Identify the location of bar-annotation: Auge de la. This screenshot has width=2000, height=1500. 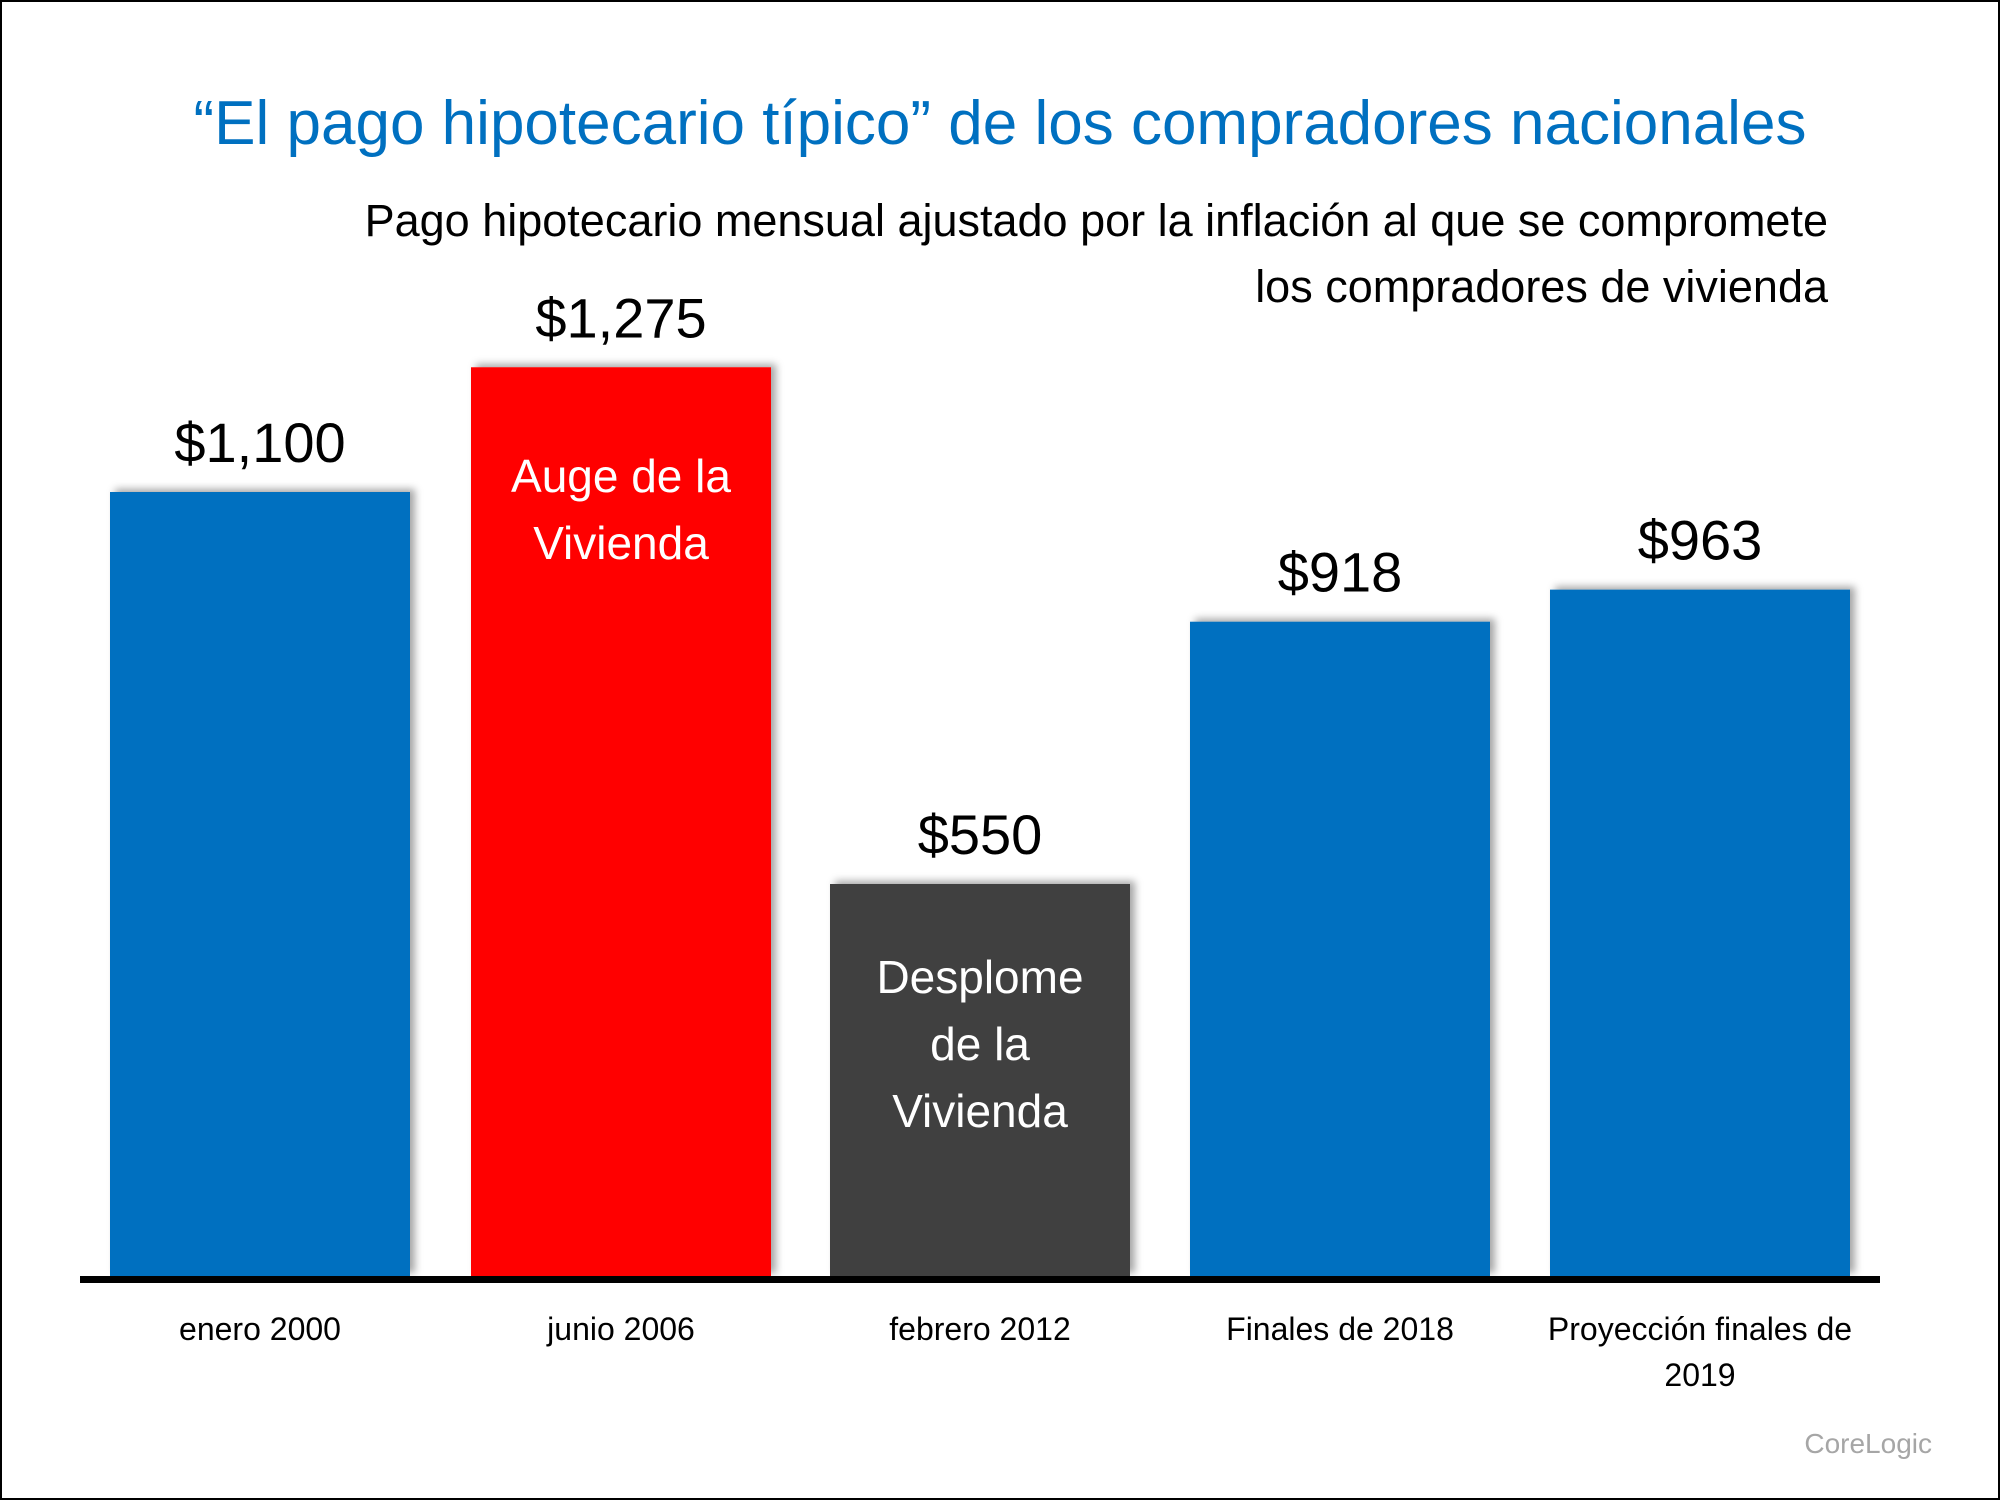
(621, 476).